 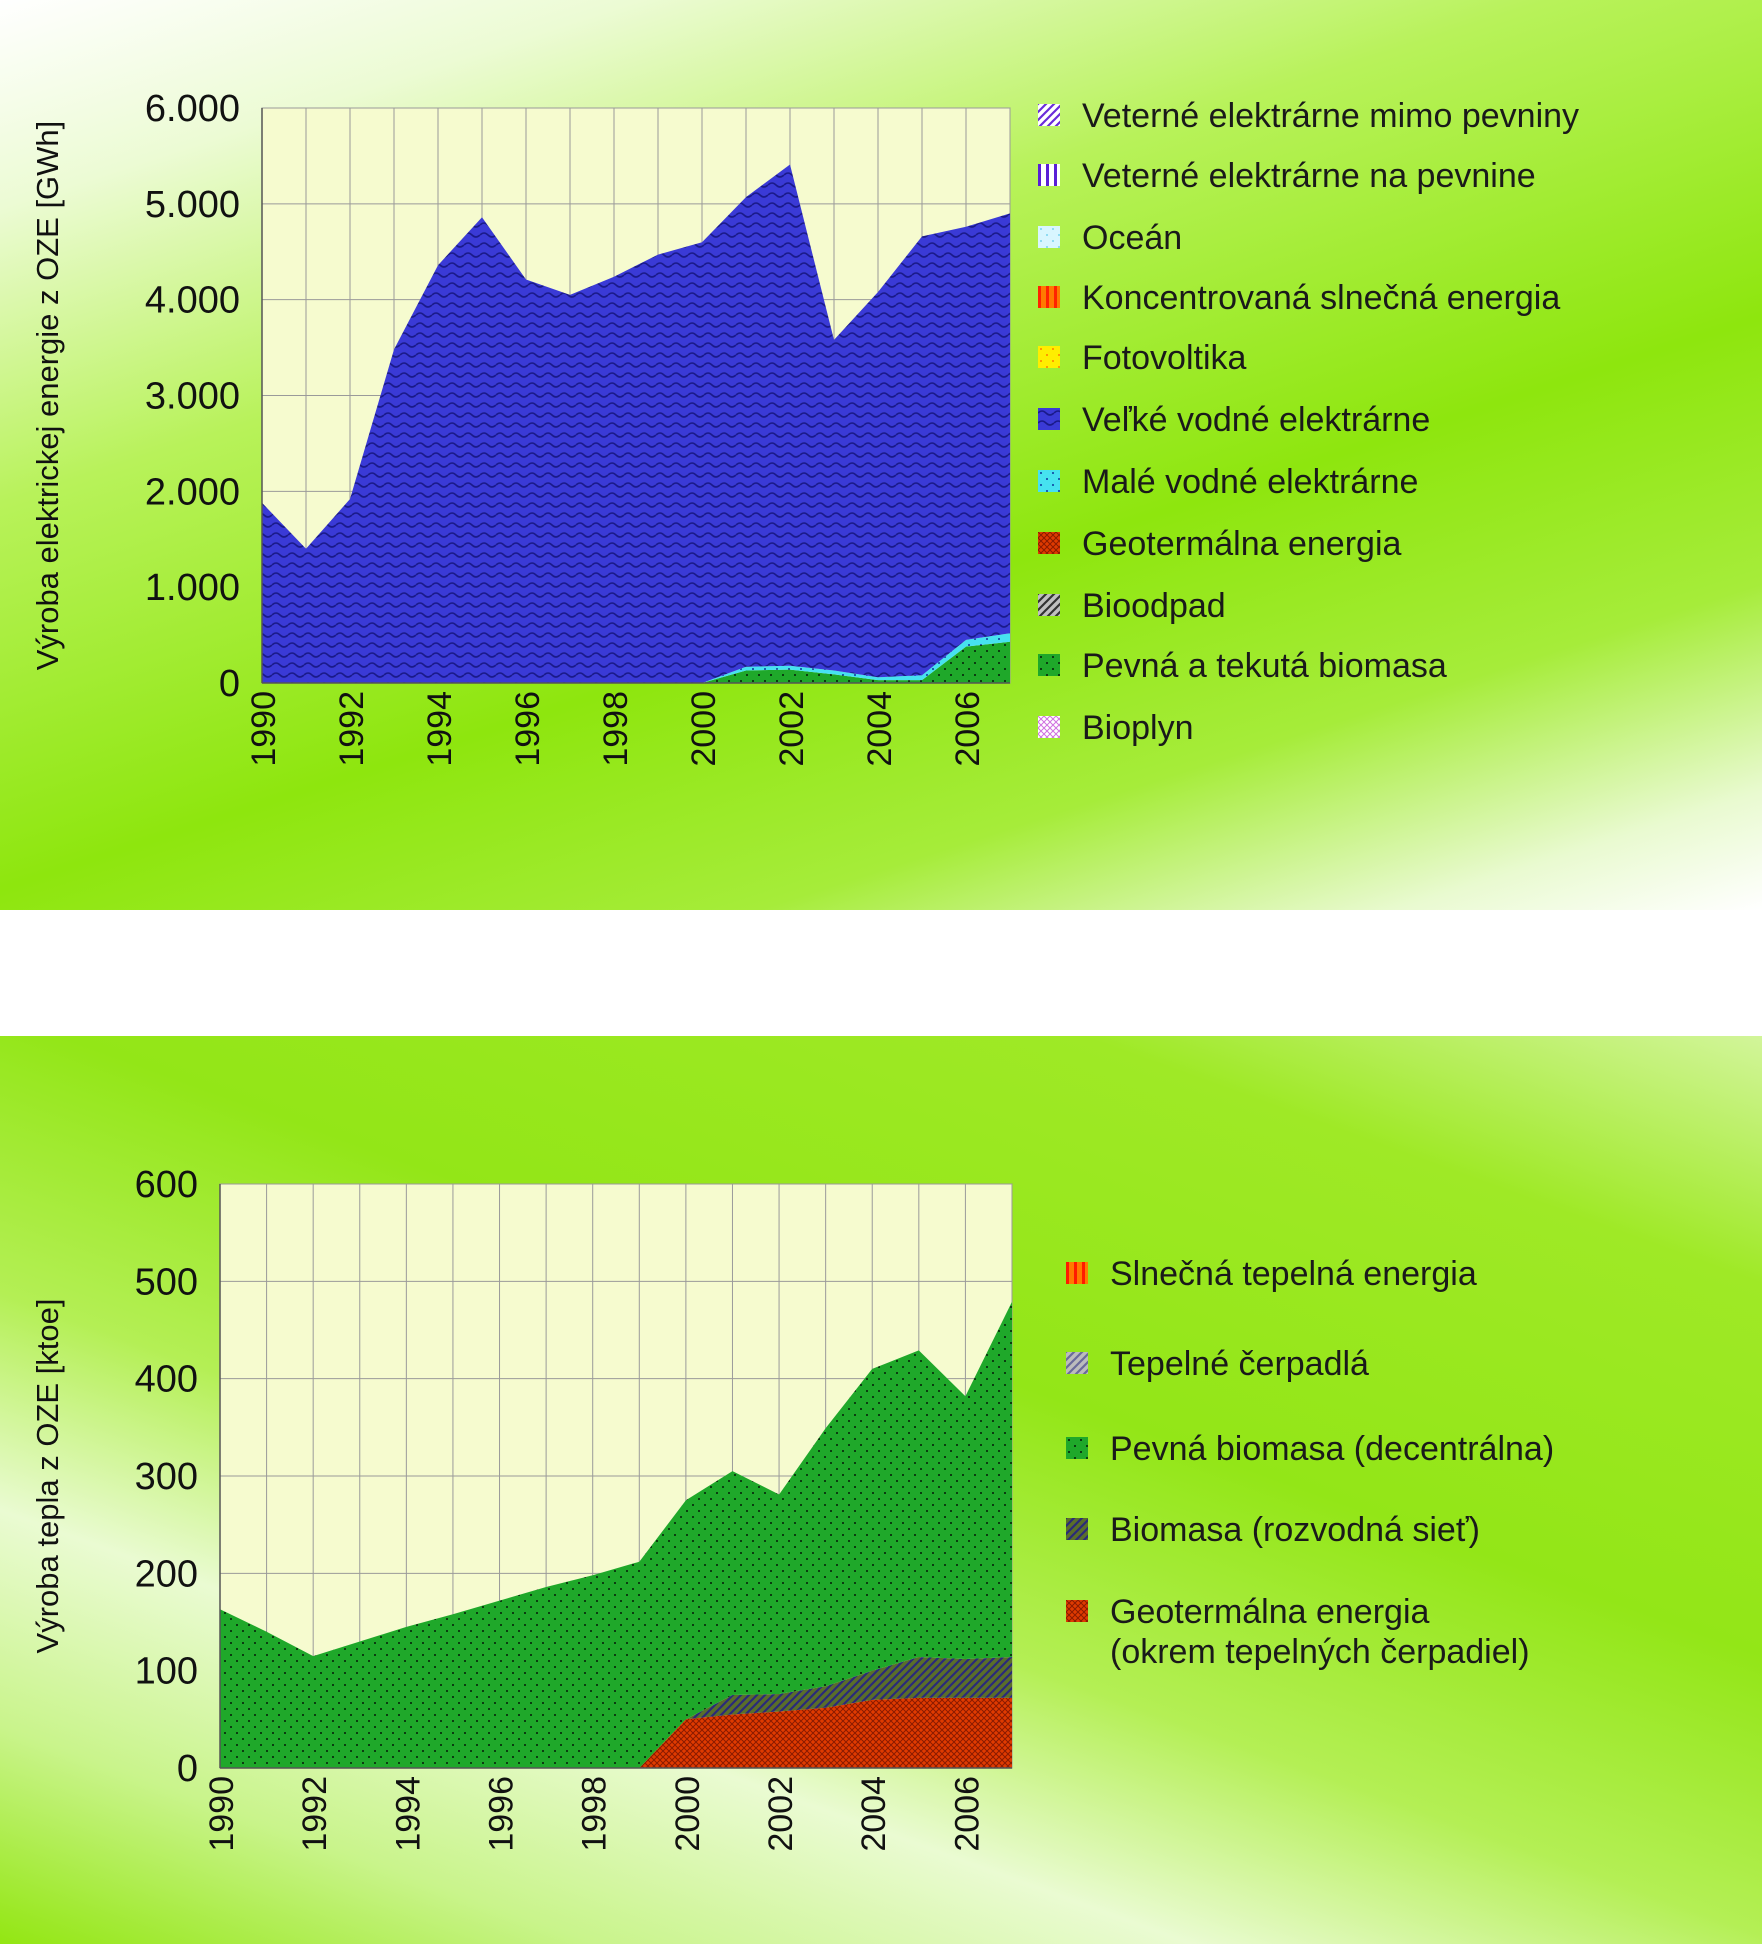 I want to click on legend-label-line: Pevná a tekutá biomasa, so click(x=1264, y=666).